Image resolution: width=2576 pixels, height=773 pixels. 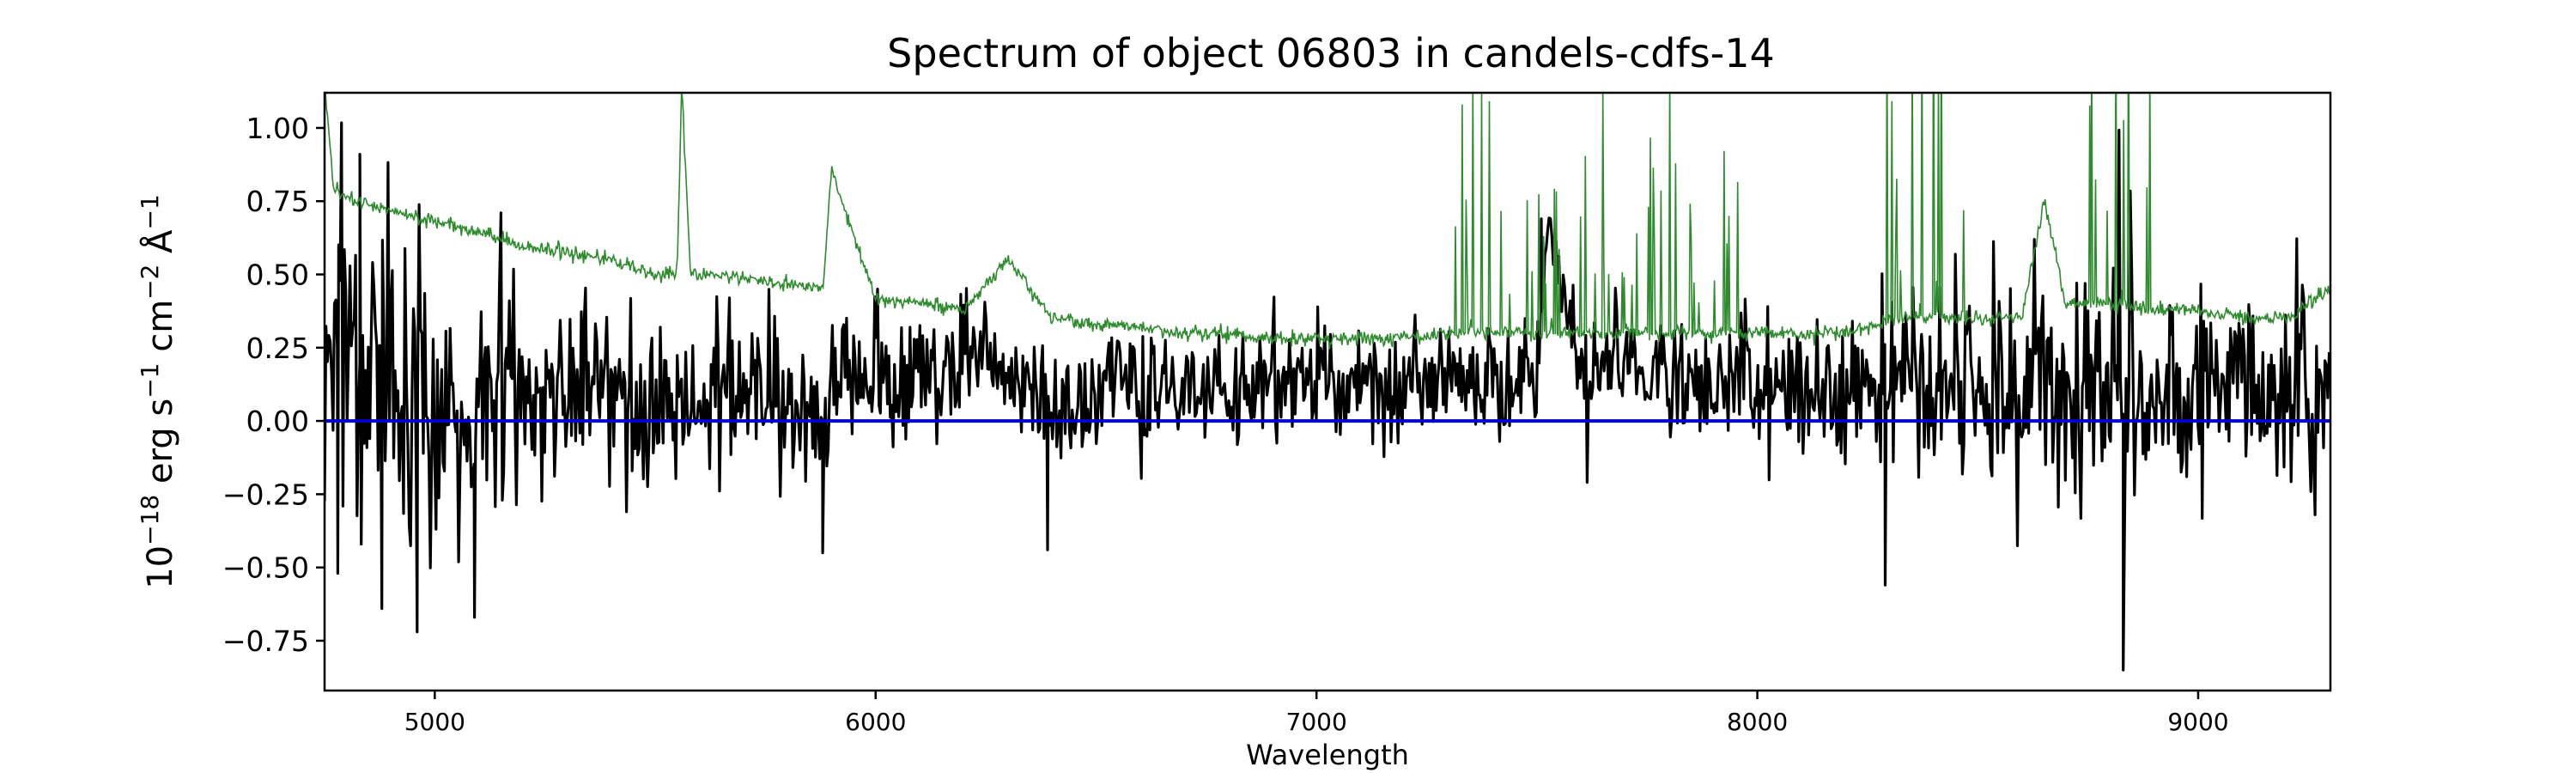 I want to click on y-tick-label: 1.00, so click(x=278, y=128).